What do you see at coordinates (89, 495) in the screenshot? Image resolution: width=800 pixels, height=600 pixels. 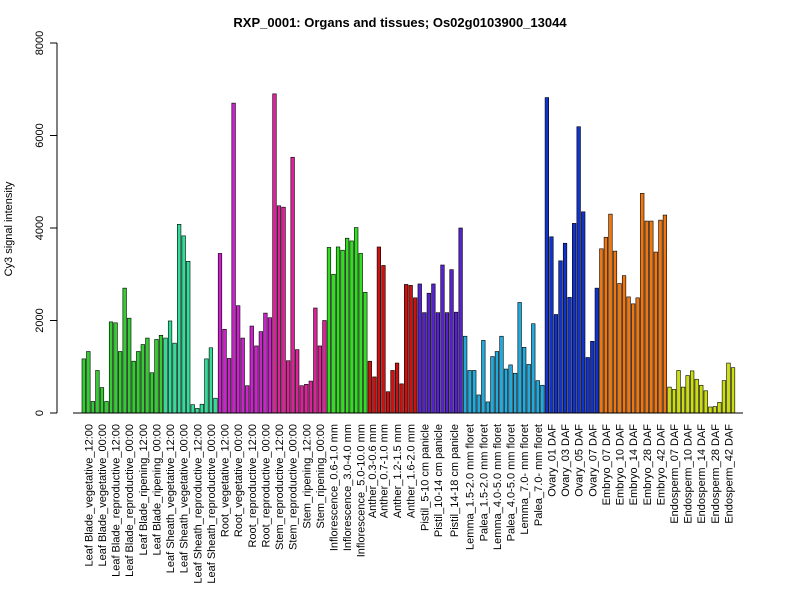 I see `x-tick-label: Leaf Blade_vegetative_12:00` at bounding box center [89, 495].